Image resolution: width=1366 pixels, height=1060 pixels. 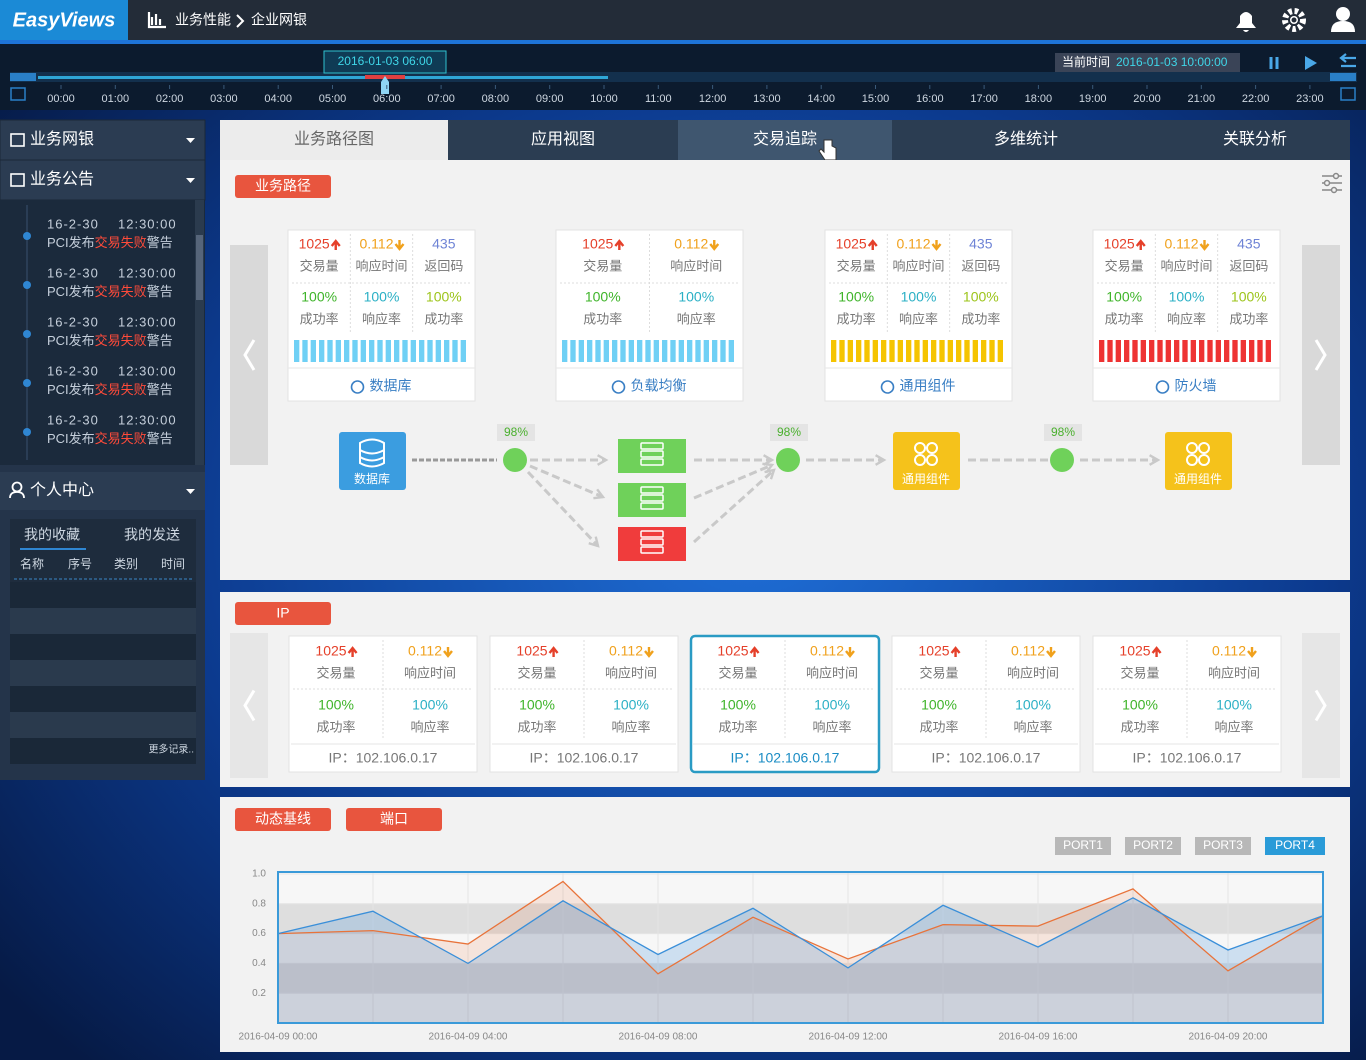 What do you see at coordinates (659, 386) in the screenshot?
I see `node-name: 负载均衡` at bounding box center [659, 386].